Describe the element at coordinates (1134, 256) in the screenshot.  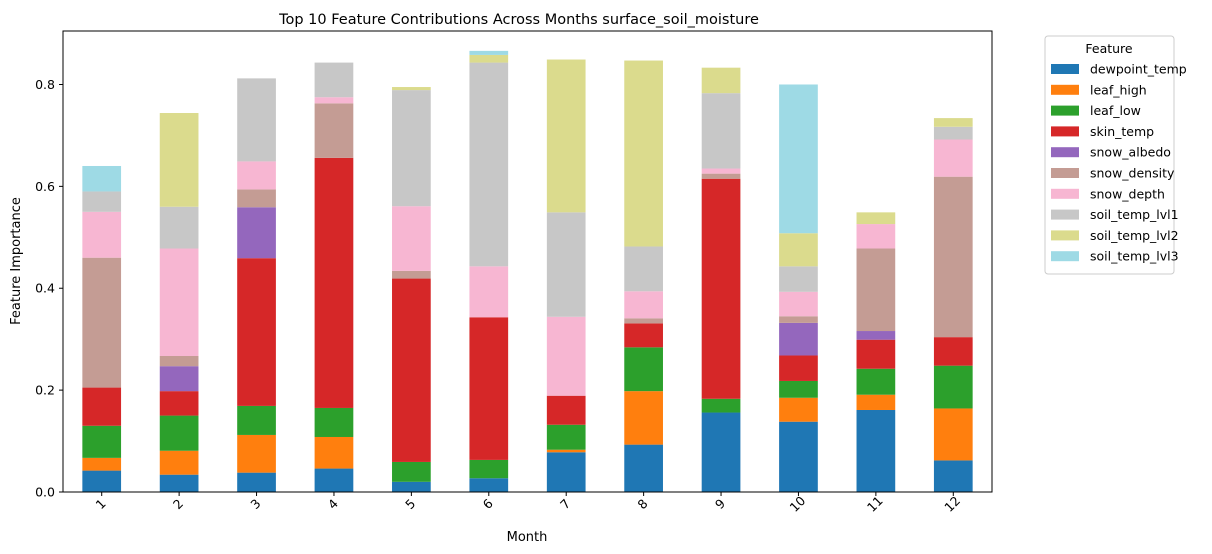
I see `legend-label-soil_temp_lvl3: soil_temp_lvl3` at that location.